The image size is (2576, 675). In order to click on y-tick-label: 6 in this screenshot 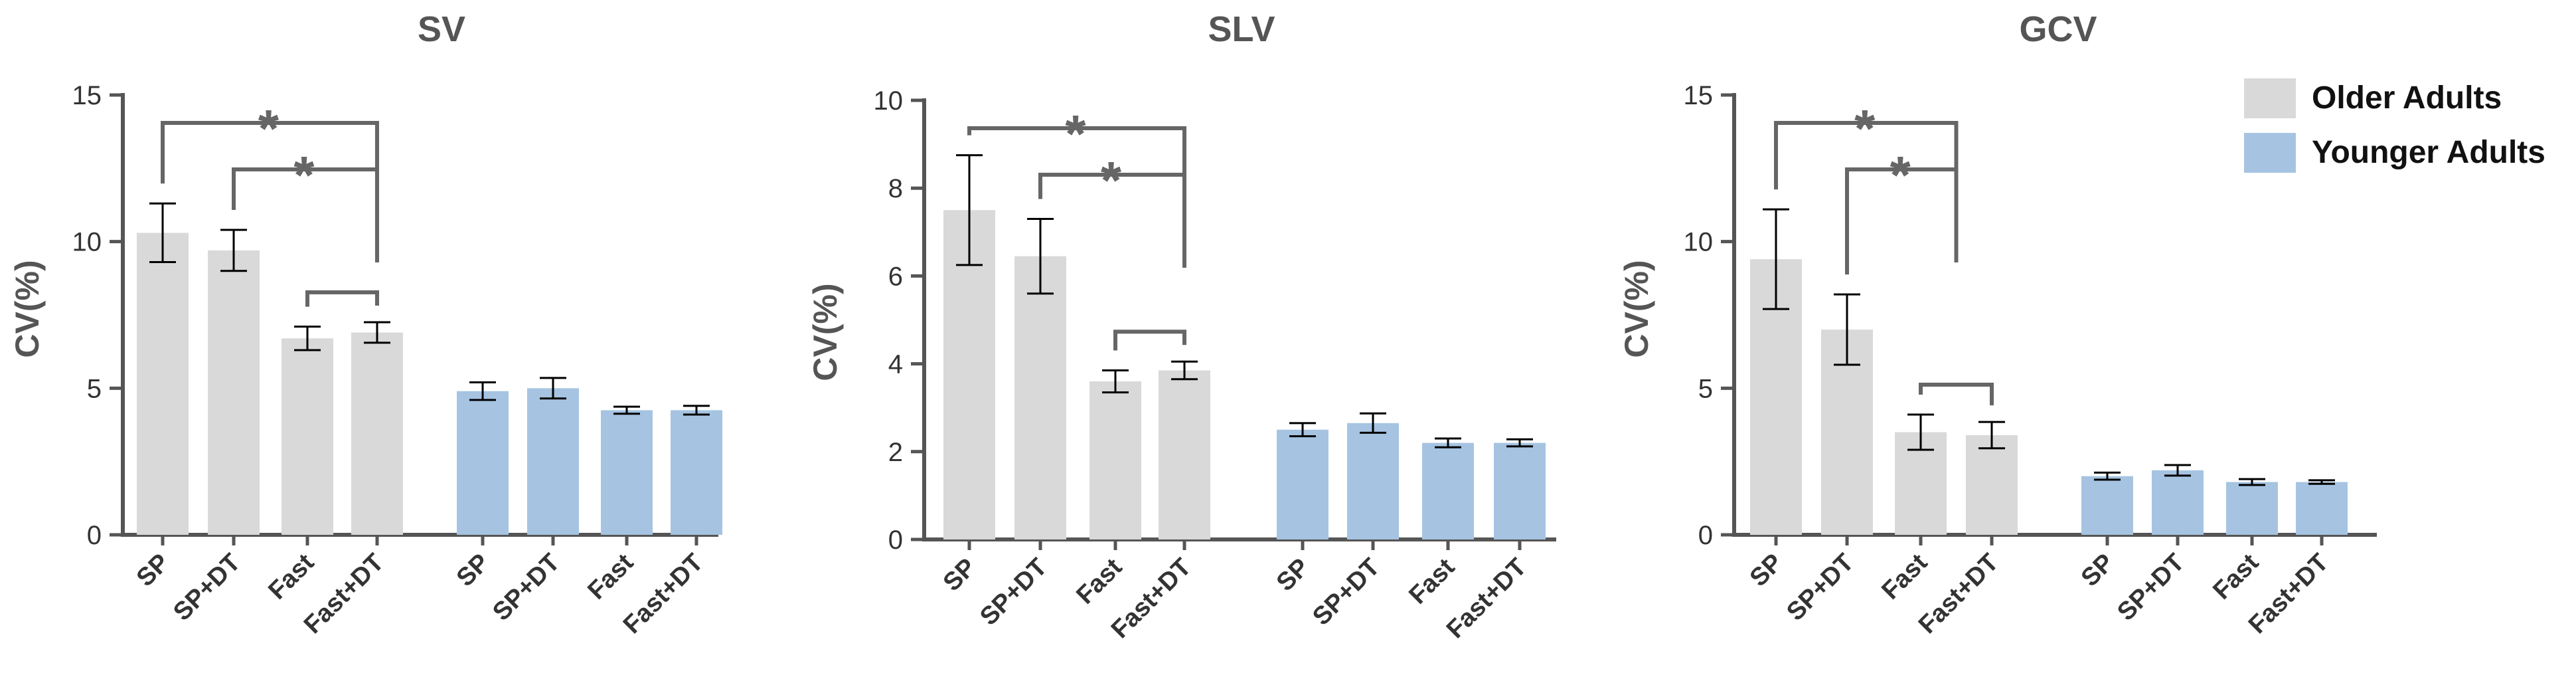, I will do `click(895, 276)`.